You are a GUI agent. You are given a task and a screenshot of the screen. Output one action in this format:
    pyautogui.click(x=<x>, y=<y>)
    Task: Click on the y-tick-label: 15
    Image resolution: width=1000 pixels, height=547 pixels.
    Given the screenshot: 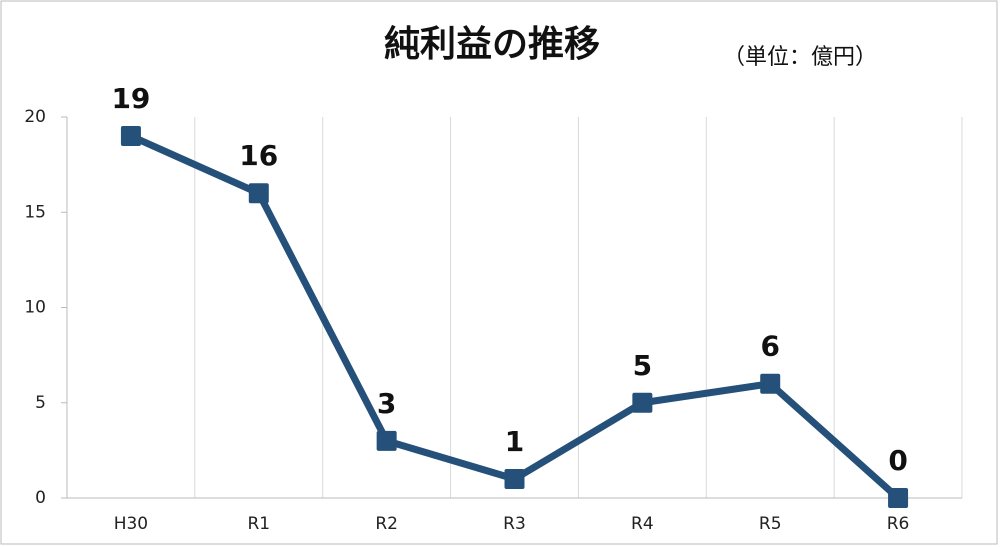 What is the action you would take?
    pyautogui.click(x=35, y=212)
    